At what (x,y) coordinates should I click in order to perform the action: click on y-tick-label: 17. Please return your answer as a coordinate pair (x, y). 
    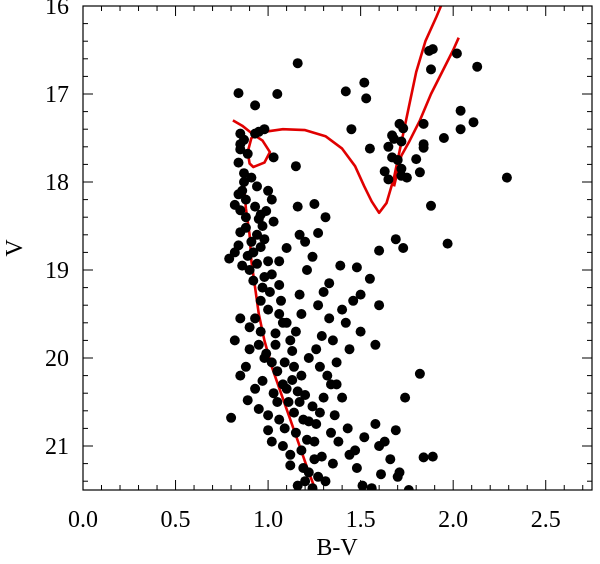
    Looking at the image, I should click on (57, 95).